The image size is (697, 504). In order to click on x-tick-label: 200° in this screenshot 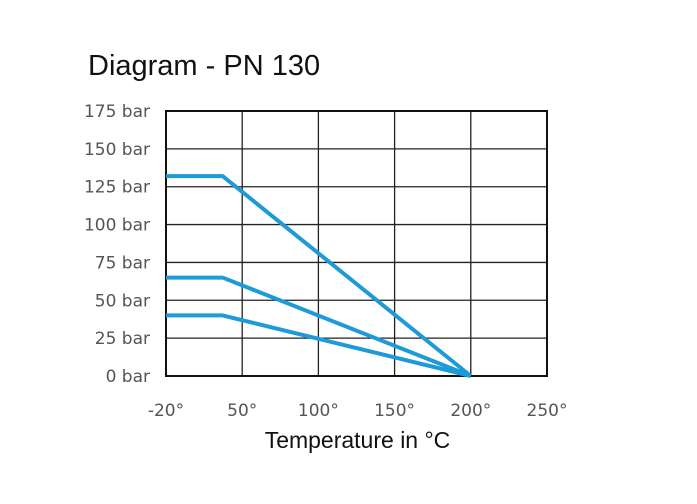, I will do `click(470, 411)`.